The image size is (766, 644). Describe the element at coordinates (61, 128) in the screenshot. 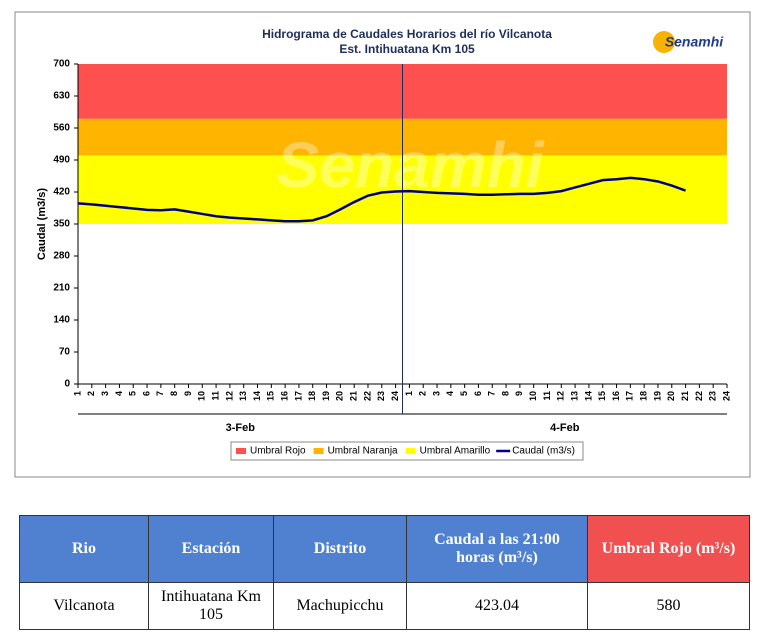

I see `y-tick-label: 560` at that location.